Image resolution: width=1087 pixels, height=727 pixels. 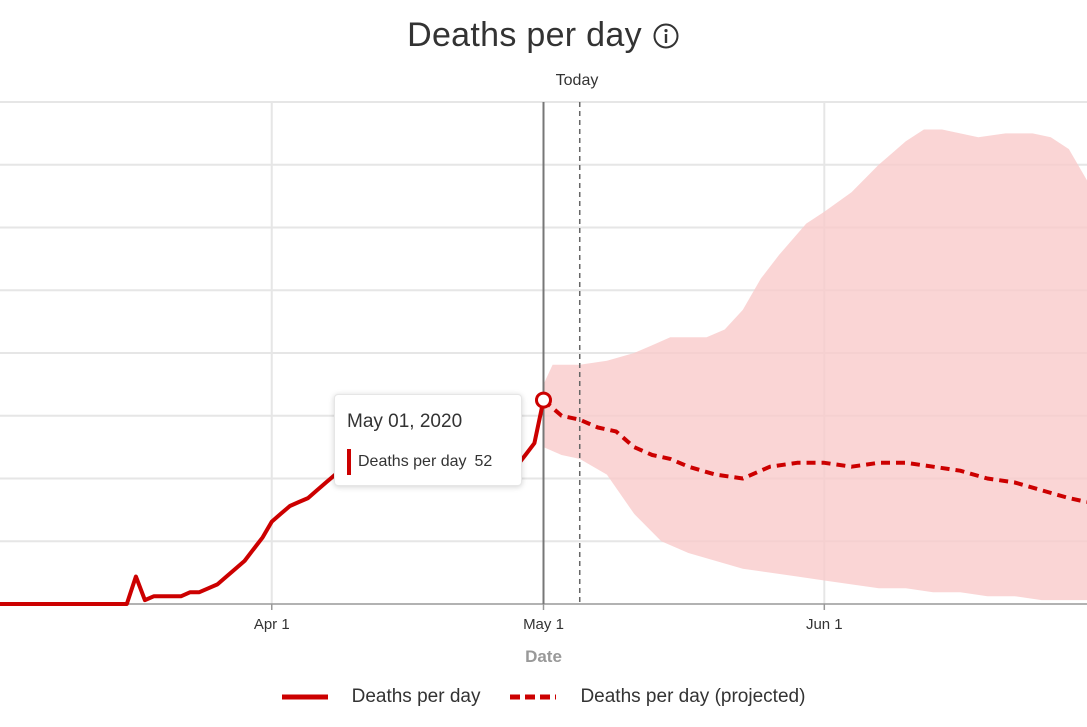 What do you see at coordinates (543, 624) in the screenshot?
I see `x-tick-label: May 1` at bounding box center [543, 624].